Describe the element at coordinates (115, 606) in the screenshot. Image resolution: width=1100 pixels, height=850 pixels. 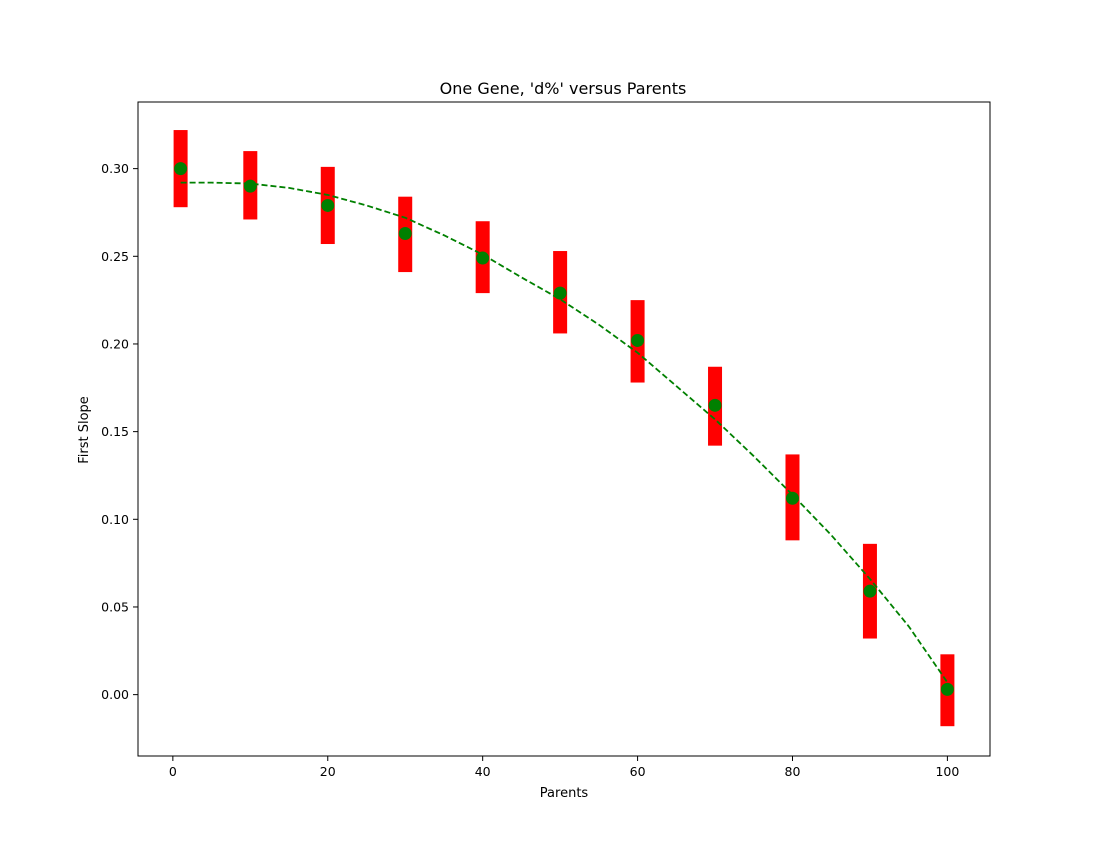
I see `y-tick-label: 0.05` at that location.